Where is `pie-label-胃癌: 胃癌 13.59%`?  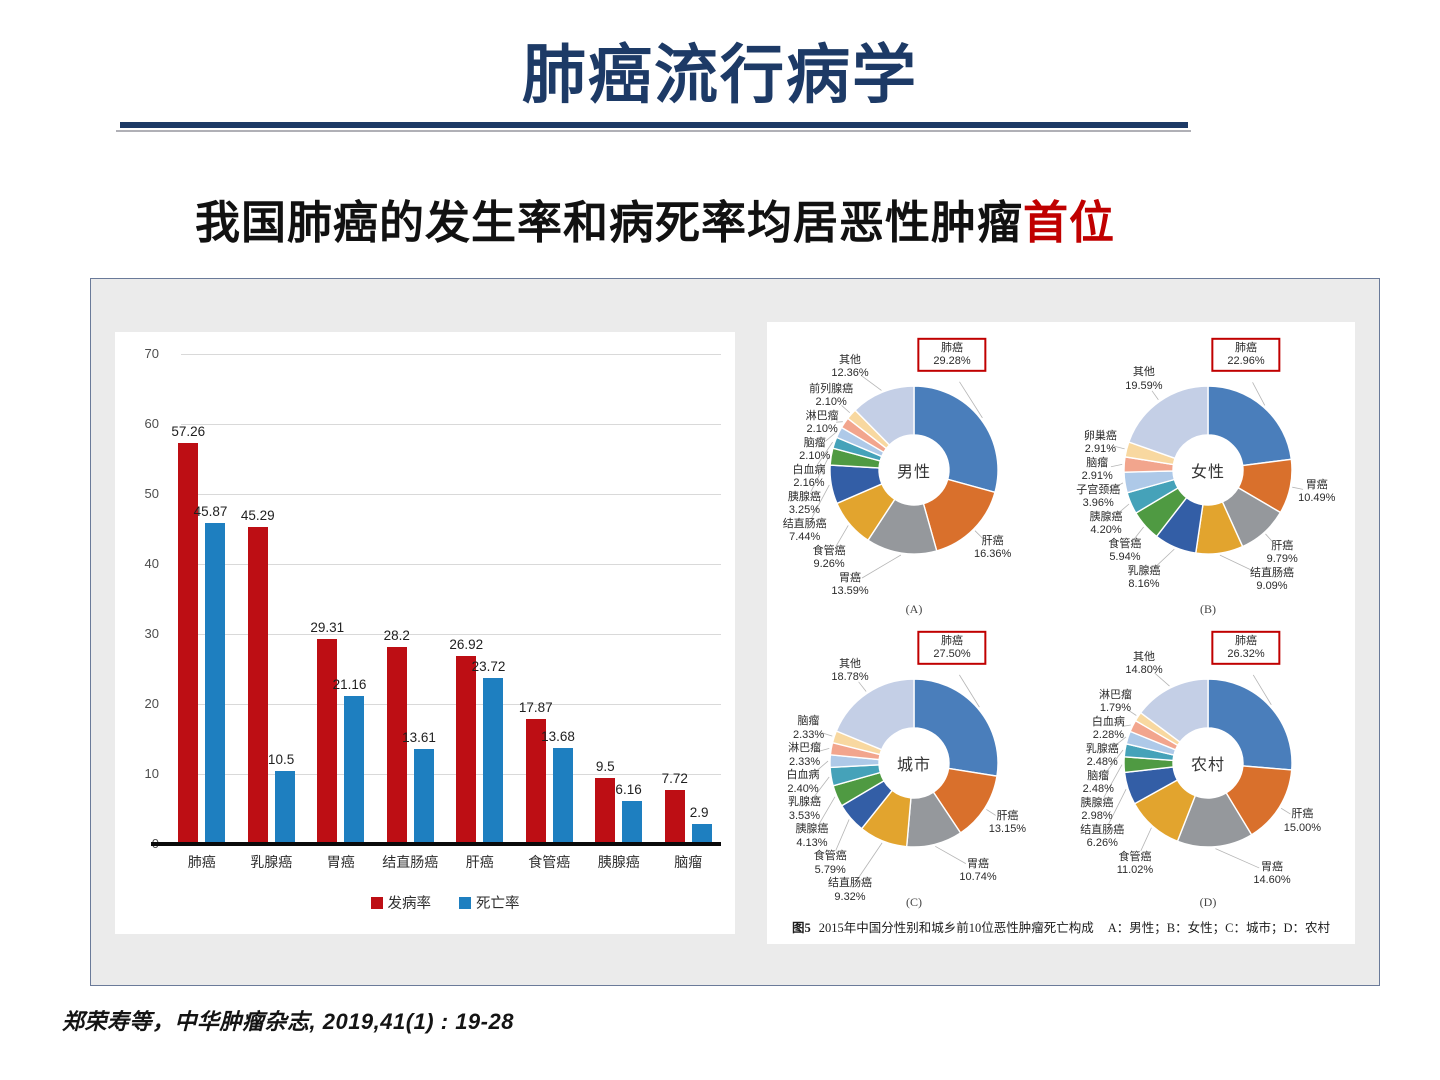 pie-label-胃癌: 胃癌 13.59% is located at coordinates (849, 585).